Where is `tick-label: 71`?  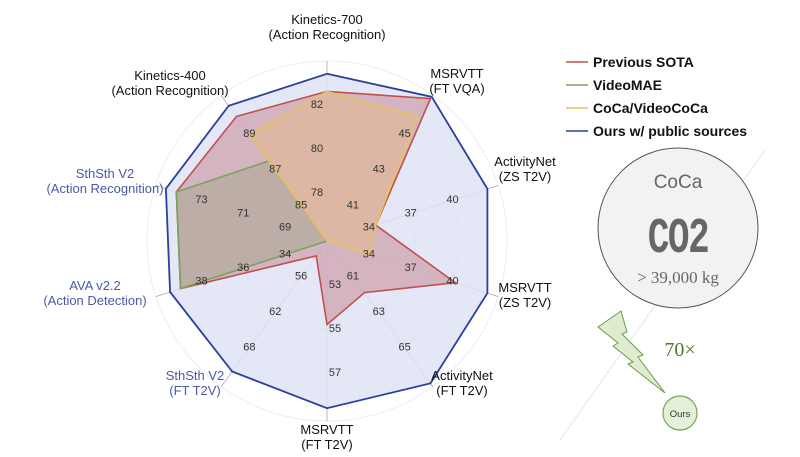 tick-label: 71 is located at coordinates (243, 214).